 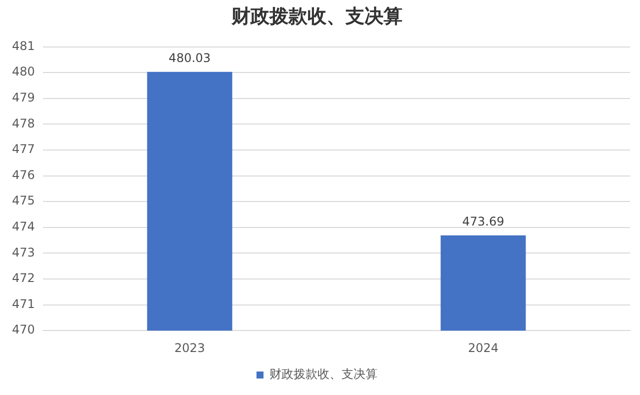 I want to click on x-tick-label: 2023, so click(x=189, y=347).